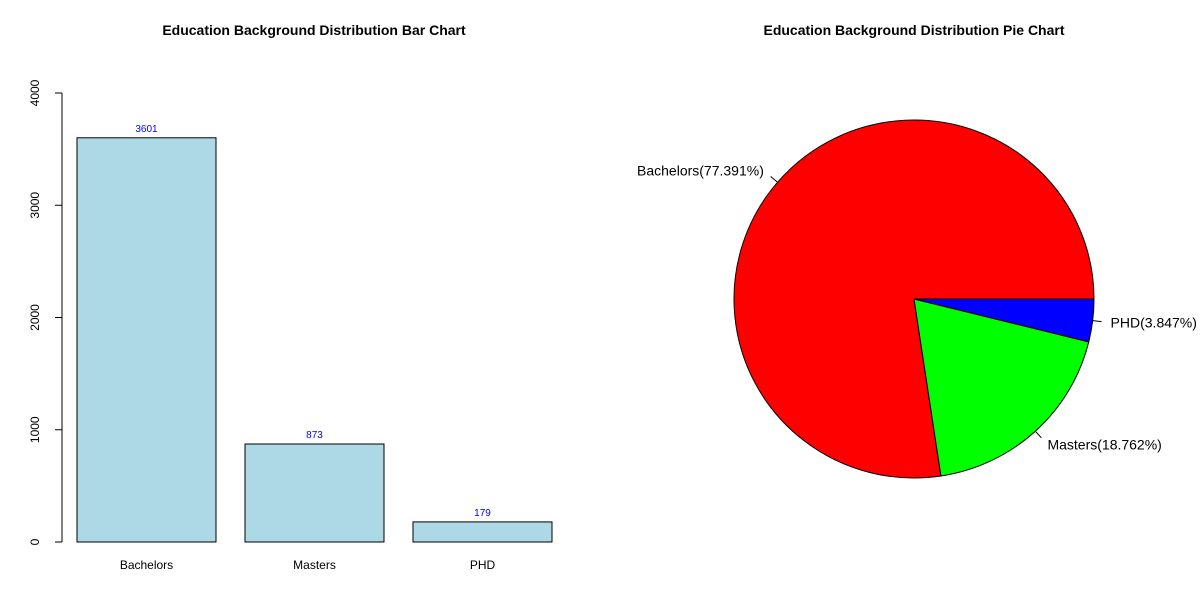 The image size is (1200, 600). What do you see at coordinates (146, 565) in the screenshot?
I see `x-category-label: Bachelors` at bounding box center [146, 565].